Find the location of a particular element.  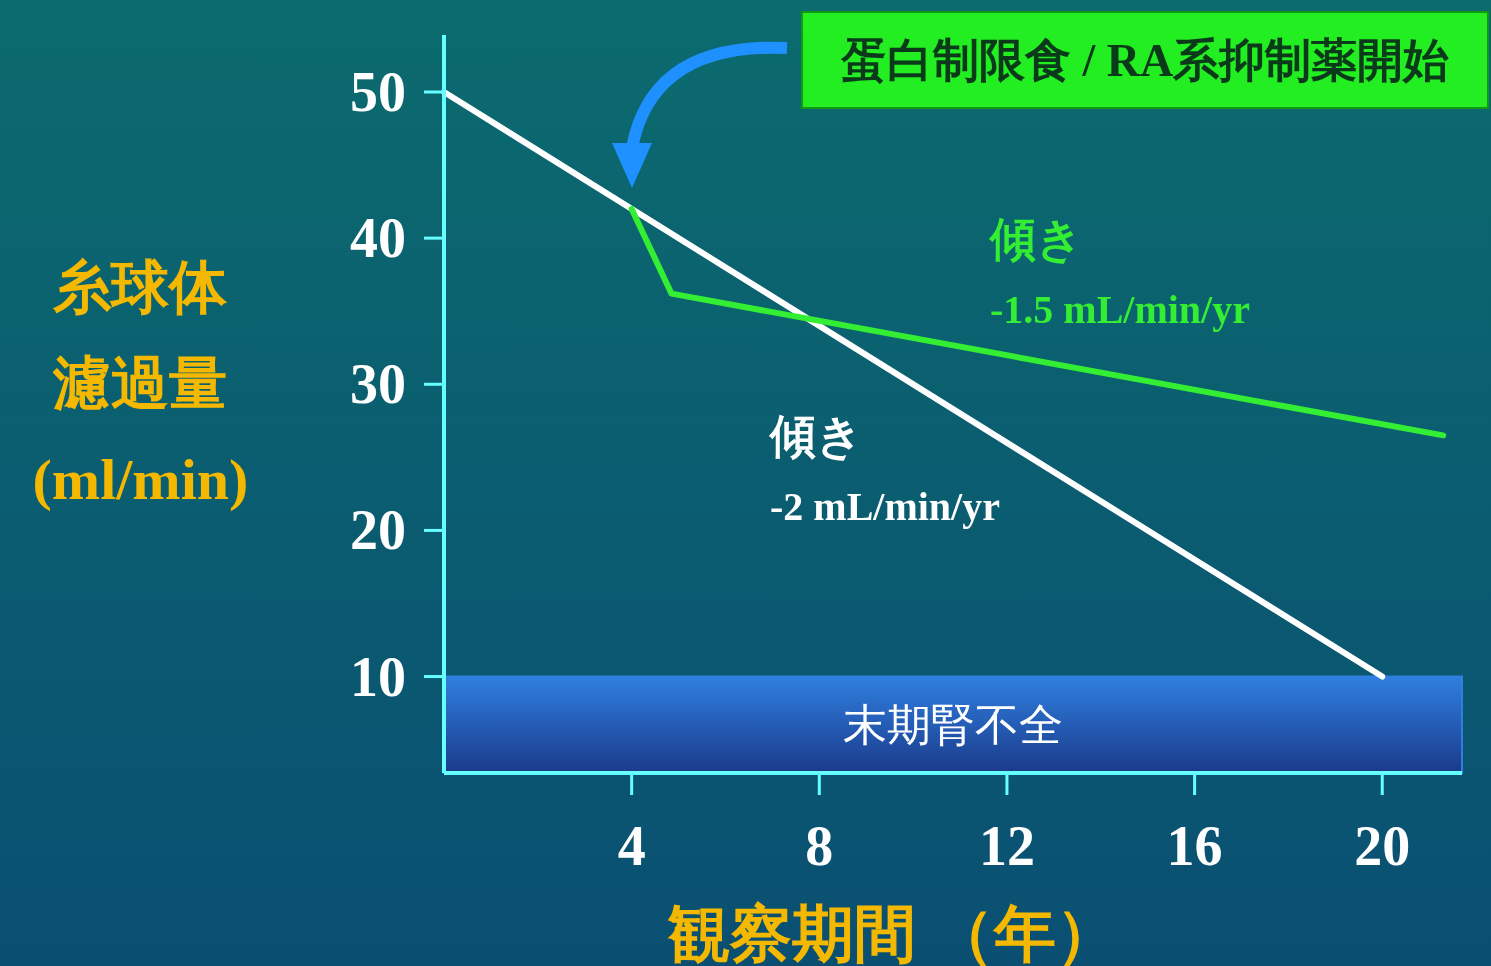

band-label: 末期腎不全 is located at coordinates (953, 725).